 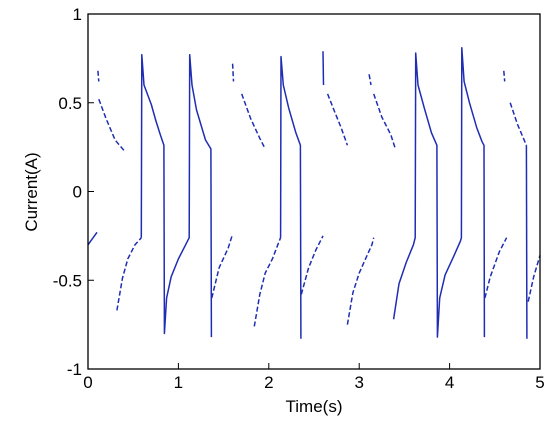 What do you see at coordinates (449, 382) in the screenshot?
I see `x-tick-label: 4` at bounding box center [449, 382].